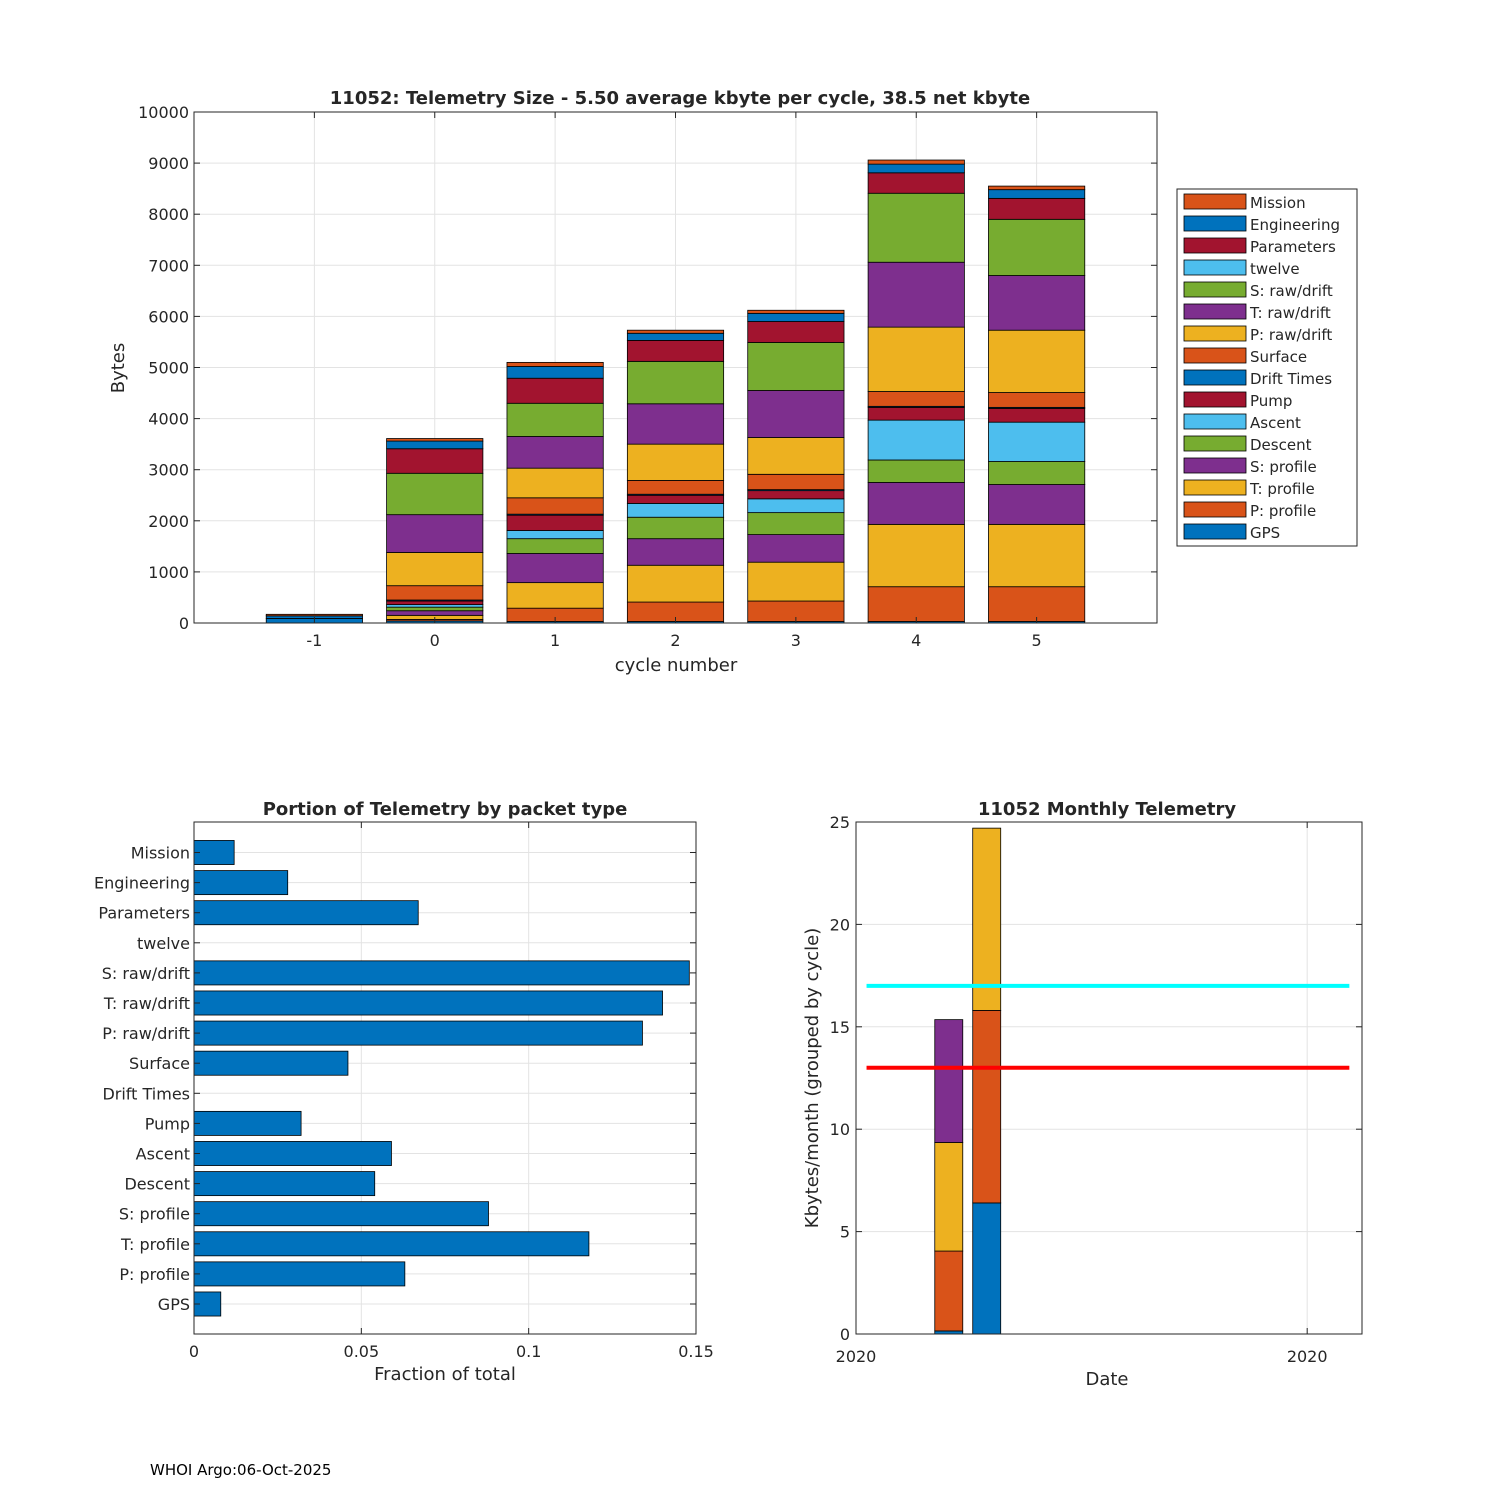 Image resolution: width=1500 pixels, height=1500 pixels. What do you see at coordinates (845, 1334) in the screenshot?
I see `y-tick-label: 0` at bounding box center [845, 1334].